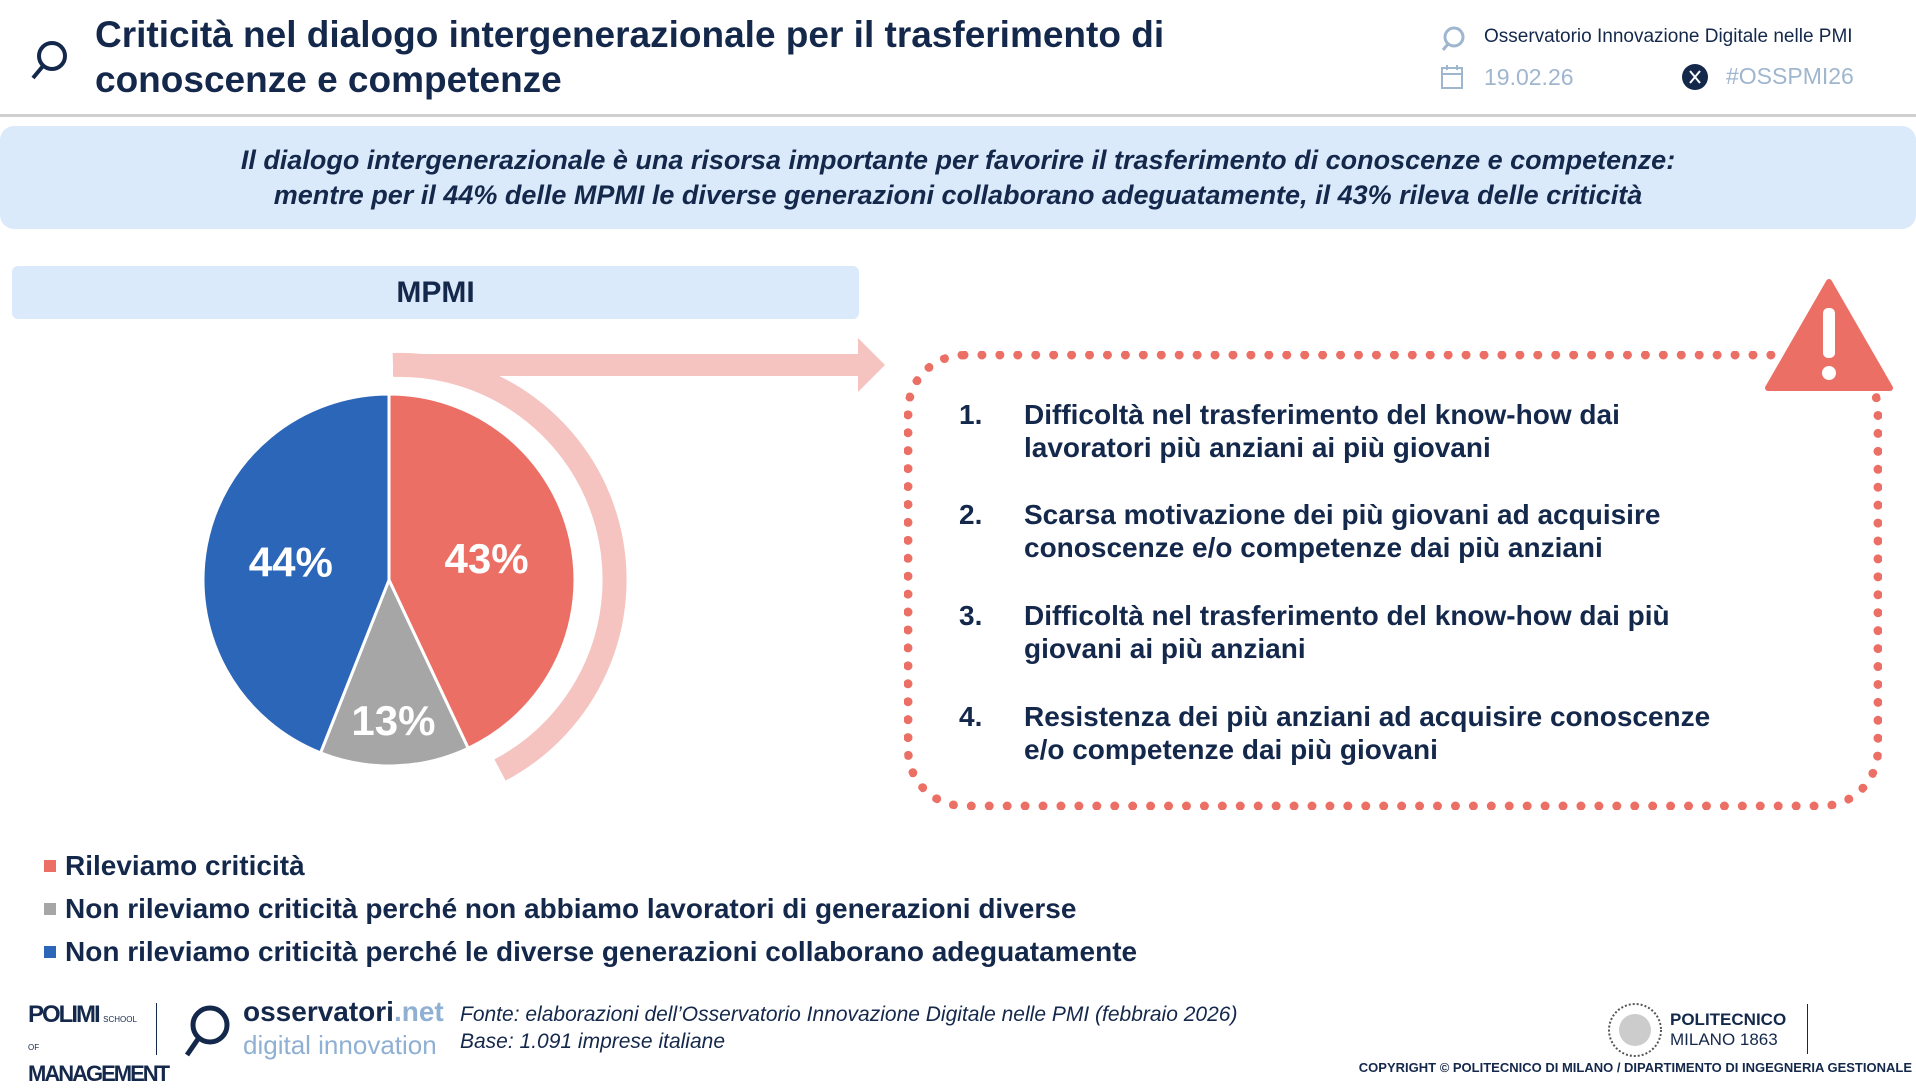  Describe the element at coordinates (1695, 77) in the screenshot. I see `x-twitter-icon` at that location.